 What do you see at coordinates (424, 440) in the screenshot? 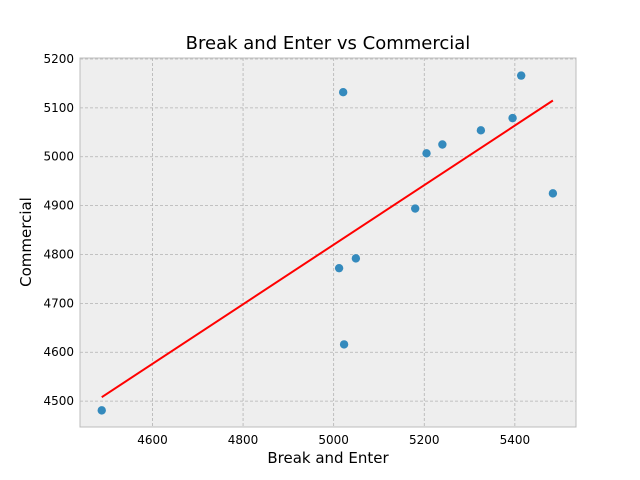
I see `x-tick-label: 5200` at bounding box center [424, 440].